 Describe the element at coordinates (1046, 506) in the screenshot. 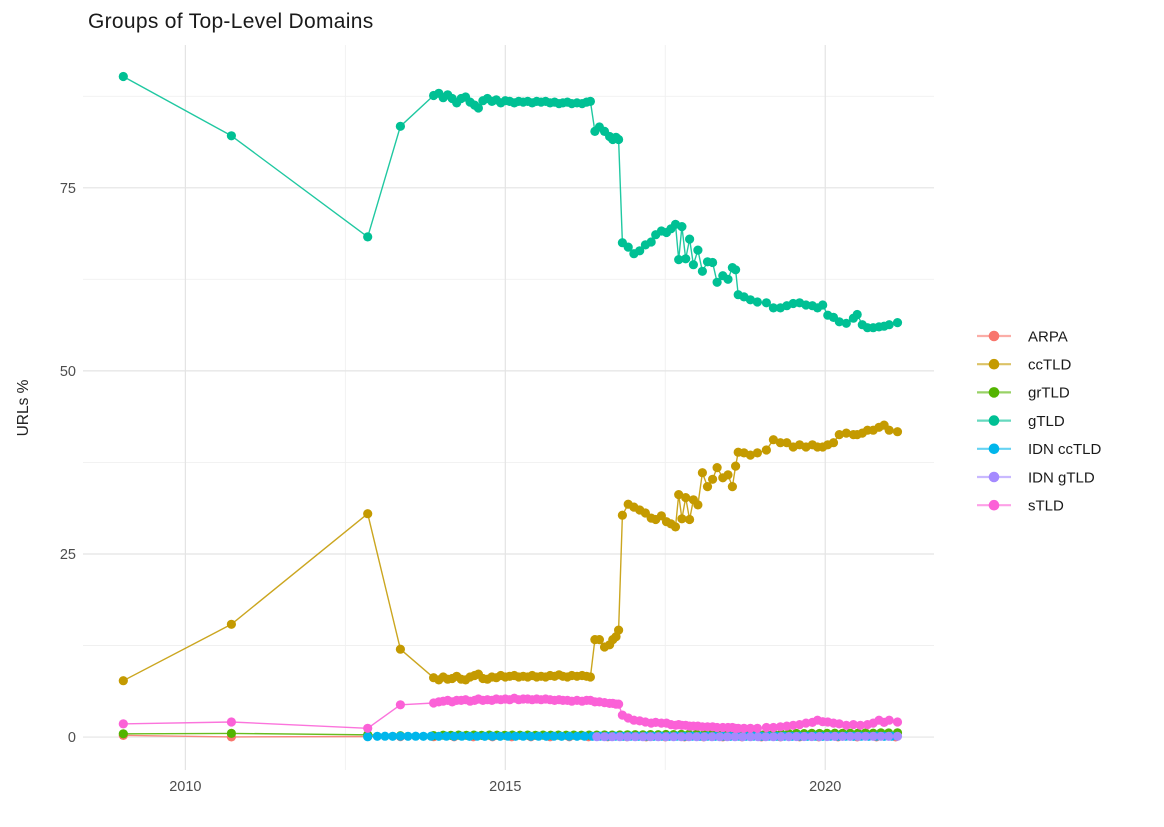

I see `legend-label: sTLD` at that location.